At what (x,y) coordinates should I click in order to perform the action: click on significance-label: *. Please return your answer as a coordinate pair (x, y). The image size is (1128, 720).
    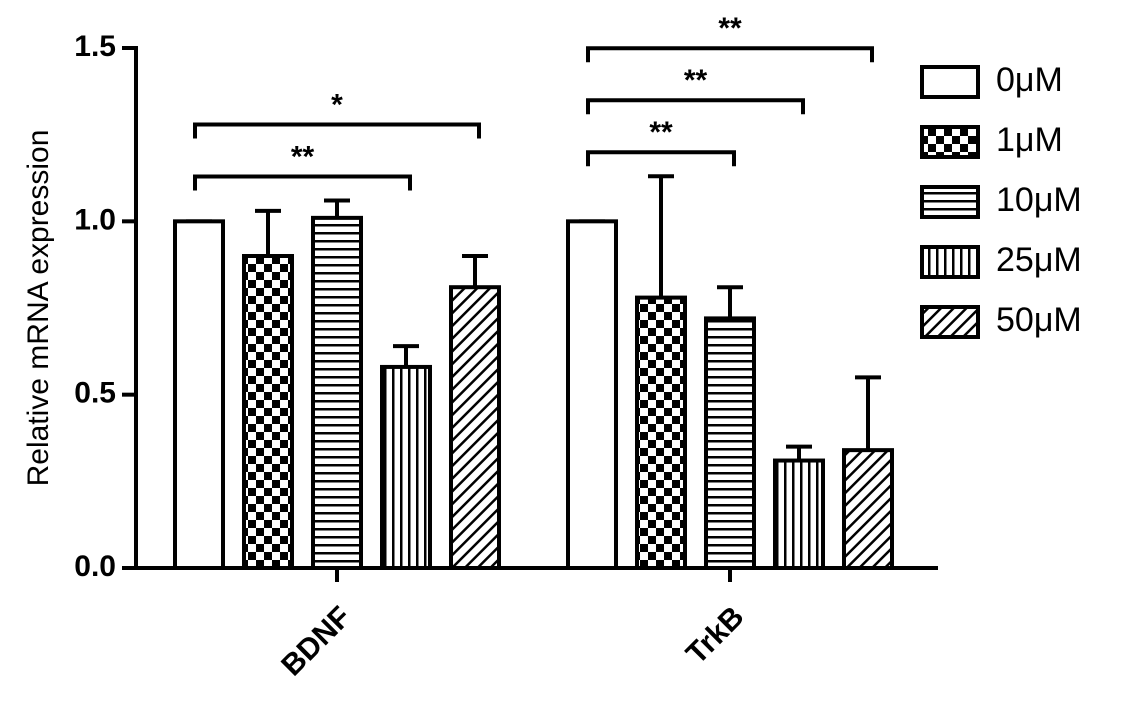
    Looking at the image, I should click on (337, 104).